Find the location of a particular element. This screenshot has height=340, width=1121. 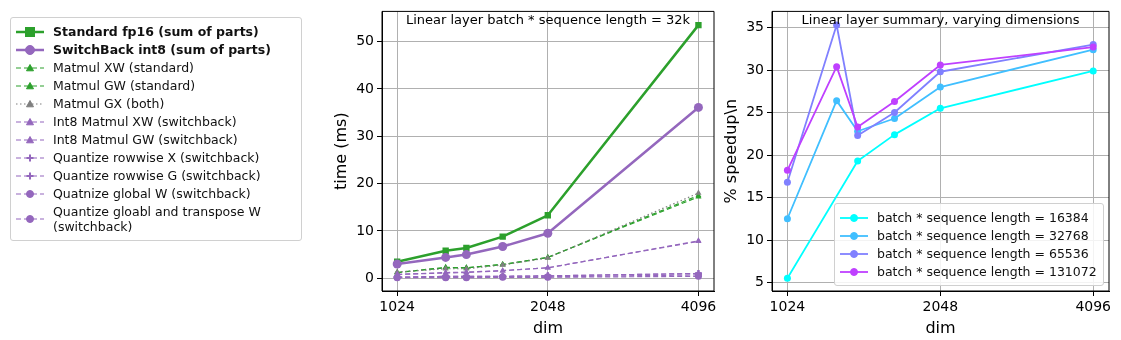

legend-label: Standard fp16 (sum of parts) is located at coordinates (156, 31).